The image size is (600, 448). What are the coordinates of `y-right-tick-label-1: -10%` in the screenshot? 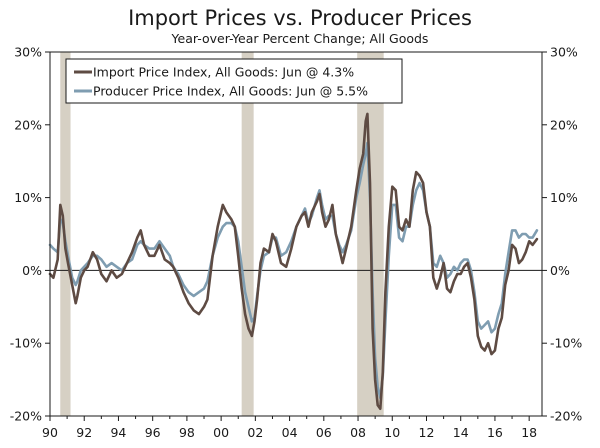 It's located at (566, 343).